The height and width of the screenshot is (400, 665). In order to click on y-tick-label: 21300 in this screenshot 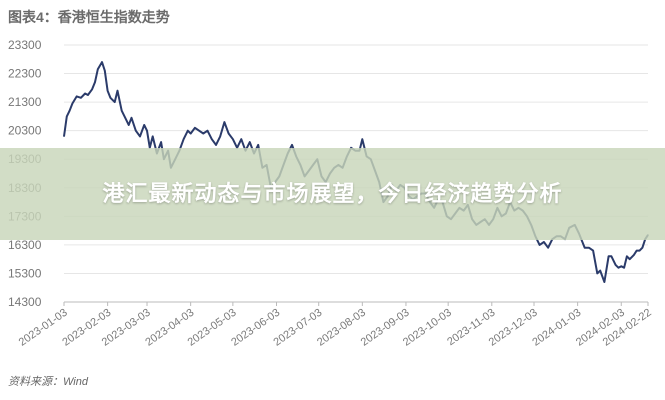, I will do `click(25, 102)`.